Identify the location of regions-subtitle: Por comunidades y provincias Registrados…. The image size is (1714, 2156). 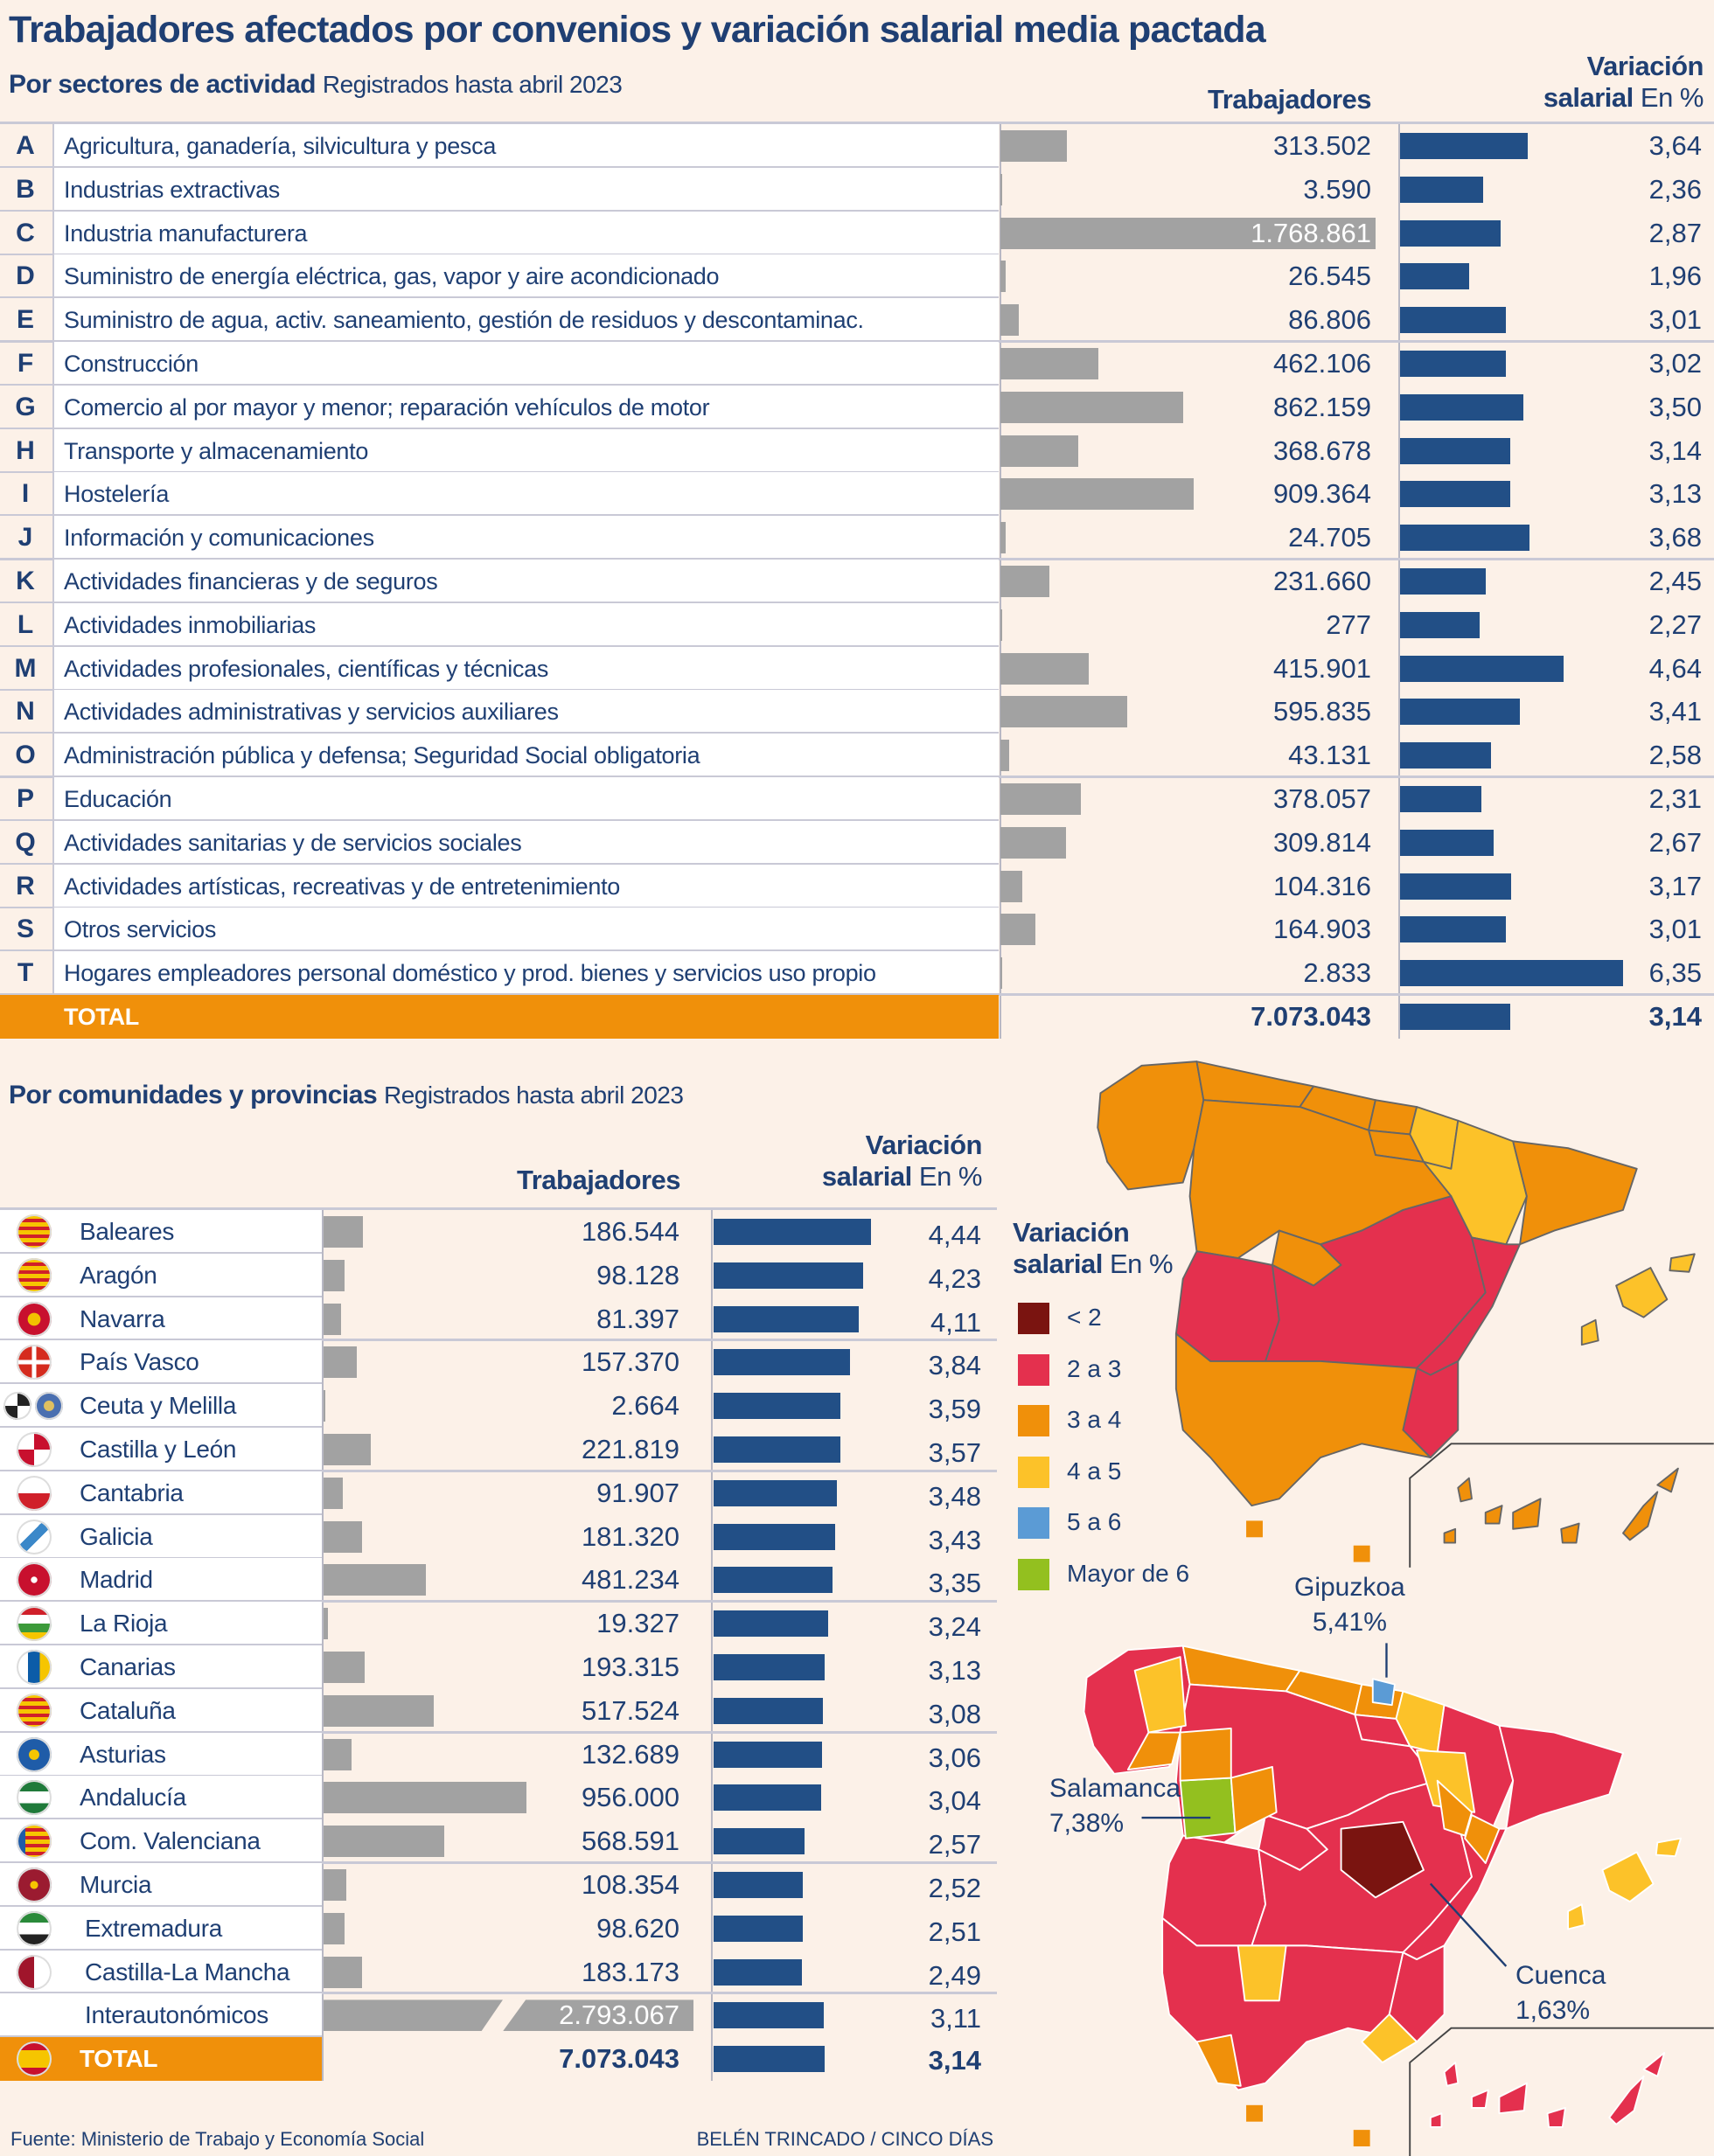
(347, 1095).